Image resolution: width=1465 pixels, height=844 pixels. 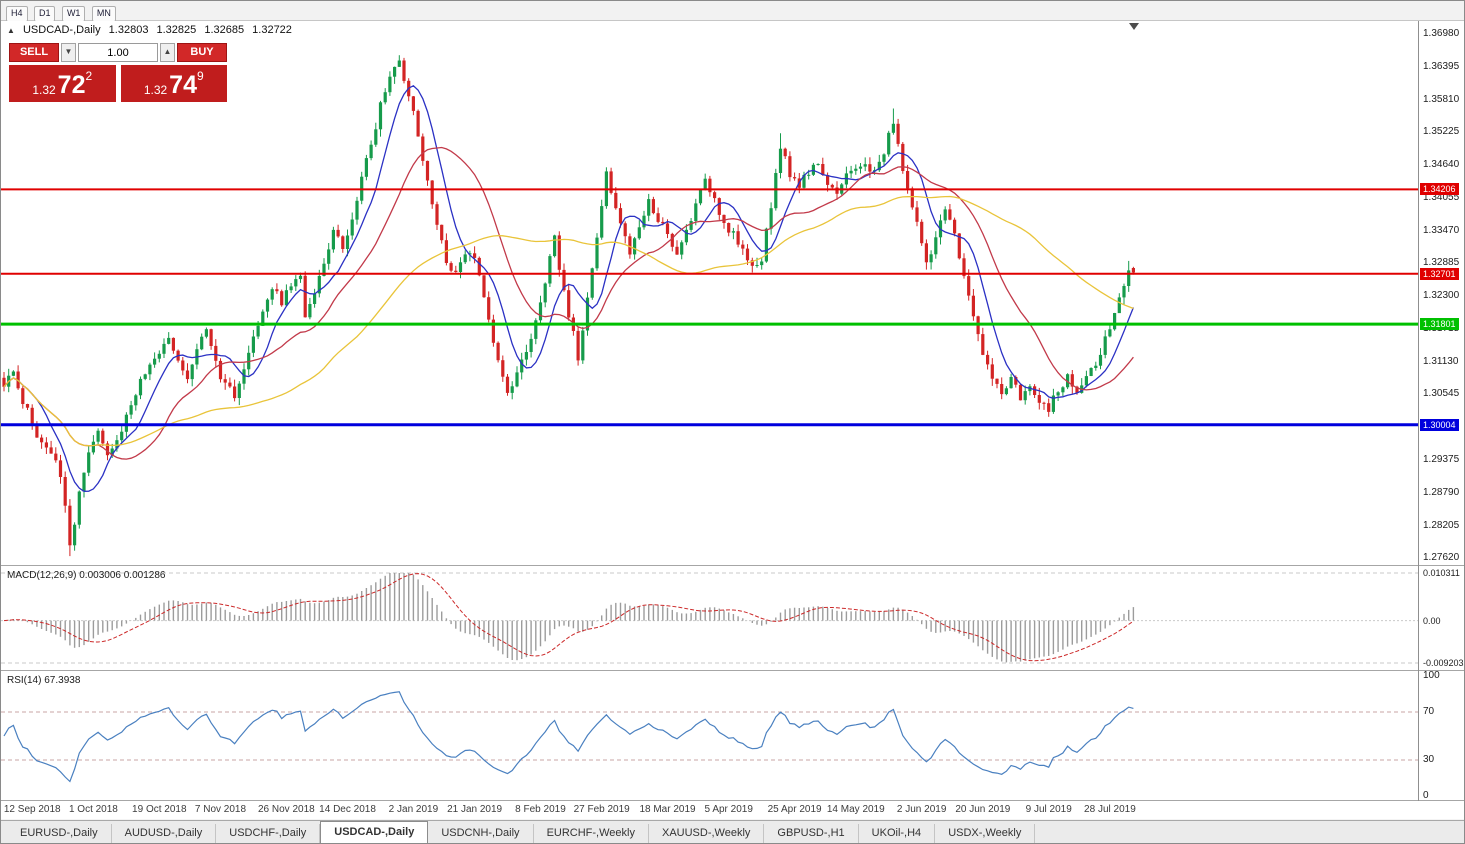 I want to click on macd-signal-line, so click(x=568, y=617).